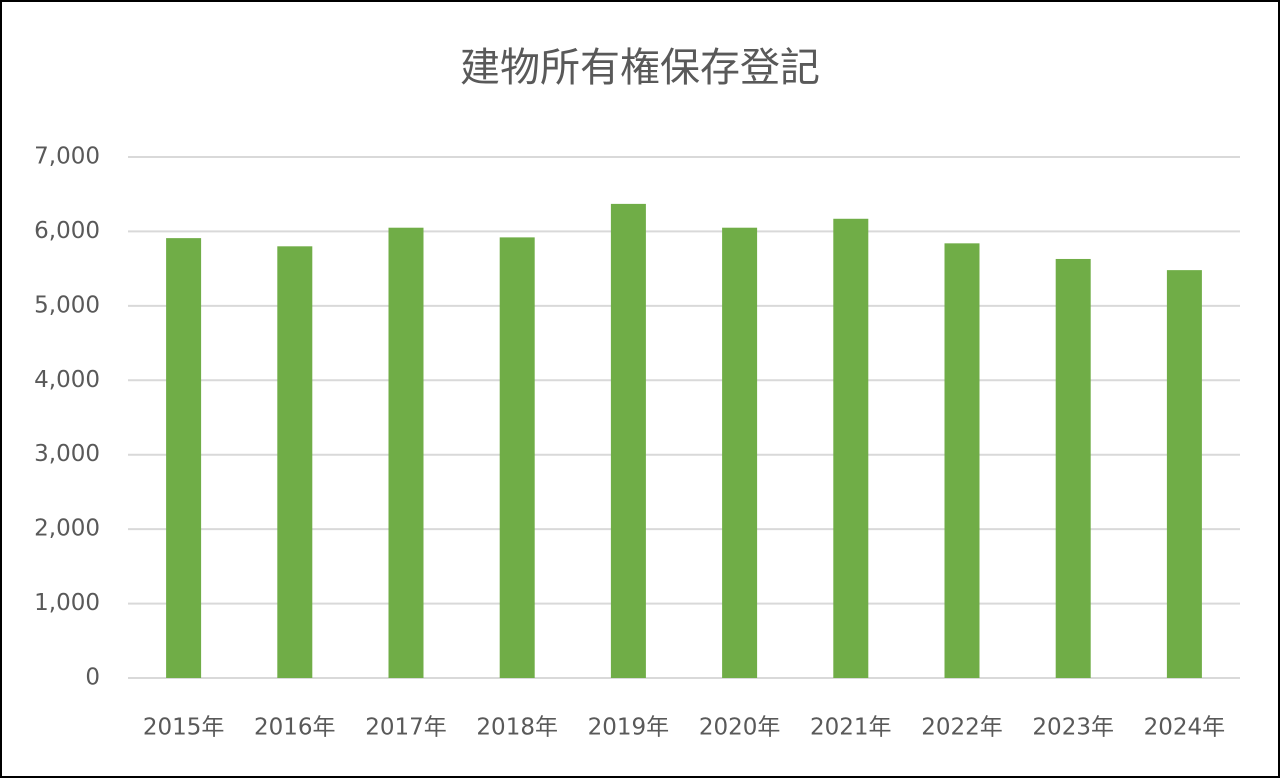  What do you see at coordinates (517, 728) in the screenshot?
I see `x-tick-label: 2018年` at bounding box center [517, 728].